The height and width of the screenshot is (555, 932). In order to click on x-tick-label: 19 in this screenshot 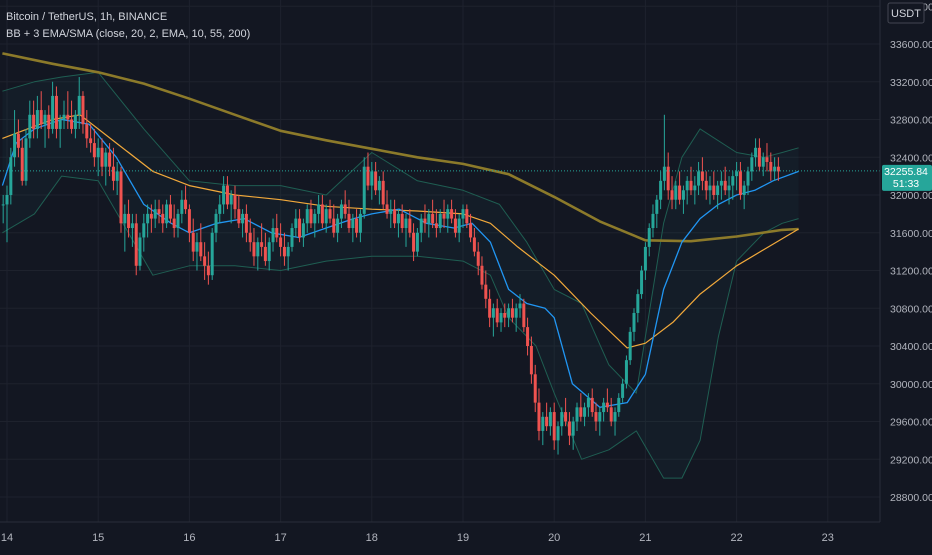, I will do `click(463, 538)`.